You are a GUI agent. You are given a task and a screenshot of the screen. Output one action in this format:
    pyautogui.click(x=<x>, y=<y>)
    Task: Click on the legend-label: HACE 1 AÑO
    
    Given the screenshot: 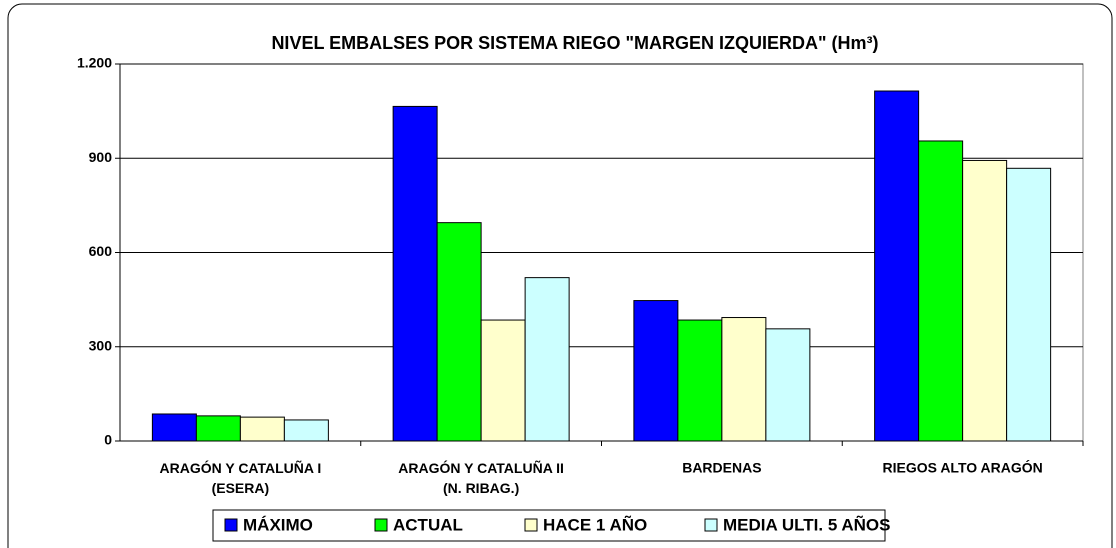 What is the action you would take?
    pyautogui.click(x=595, y=524)
    